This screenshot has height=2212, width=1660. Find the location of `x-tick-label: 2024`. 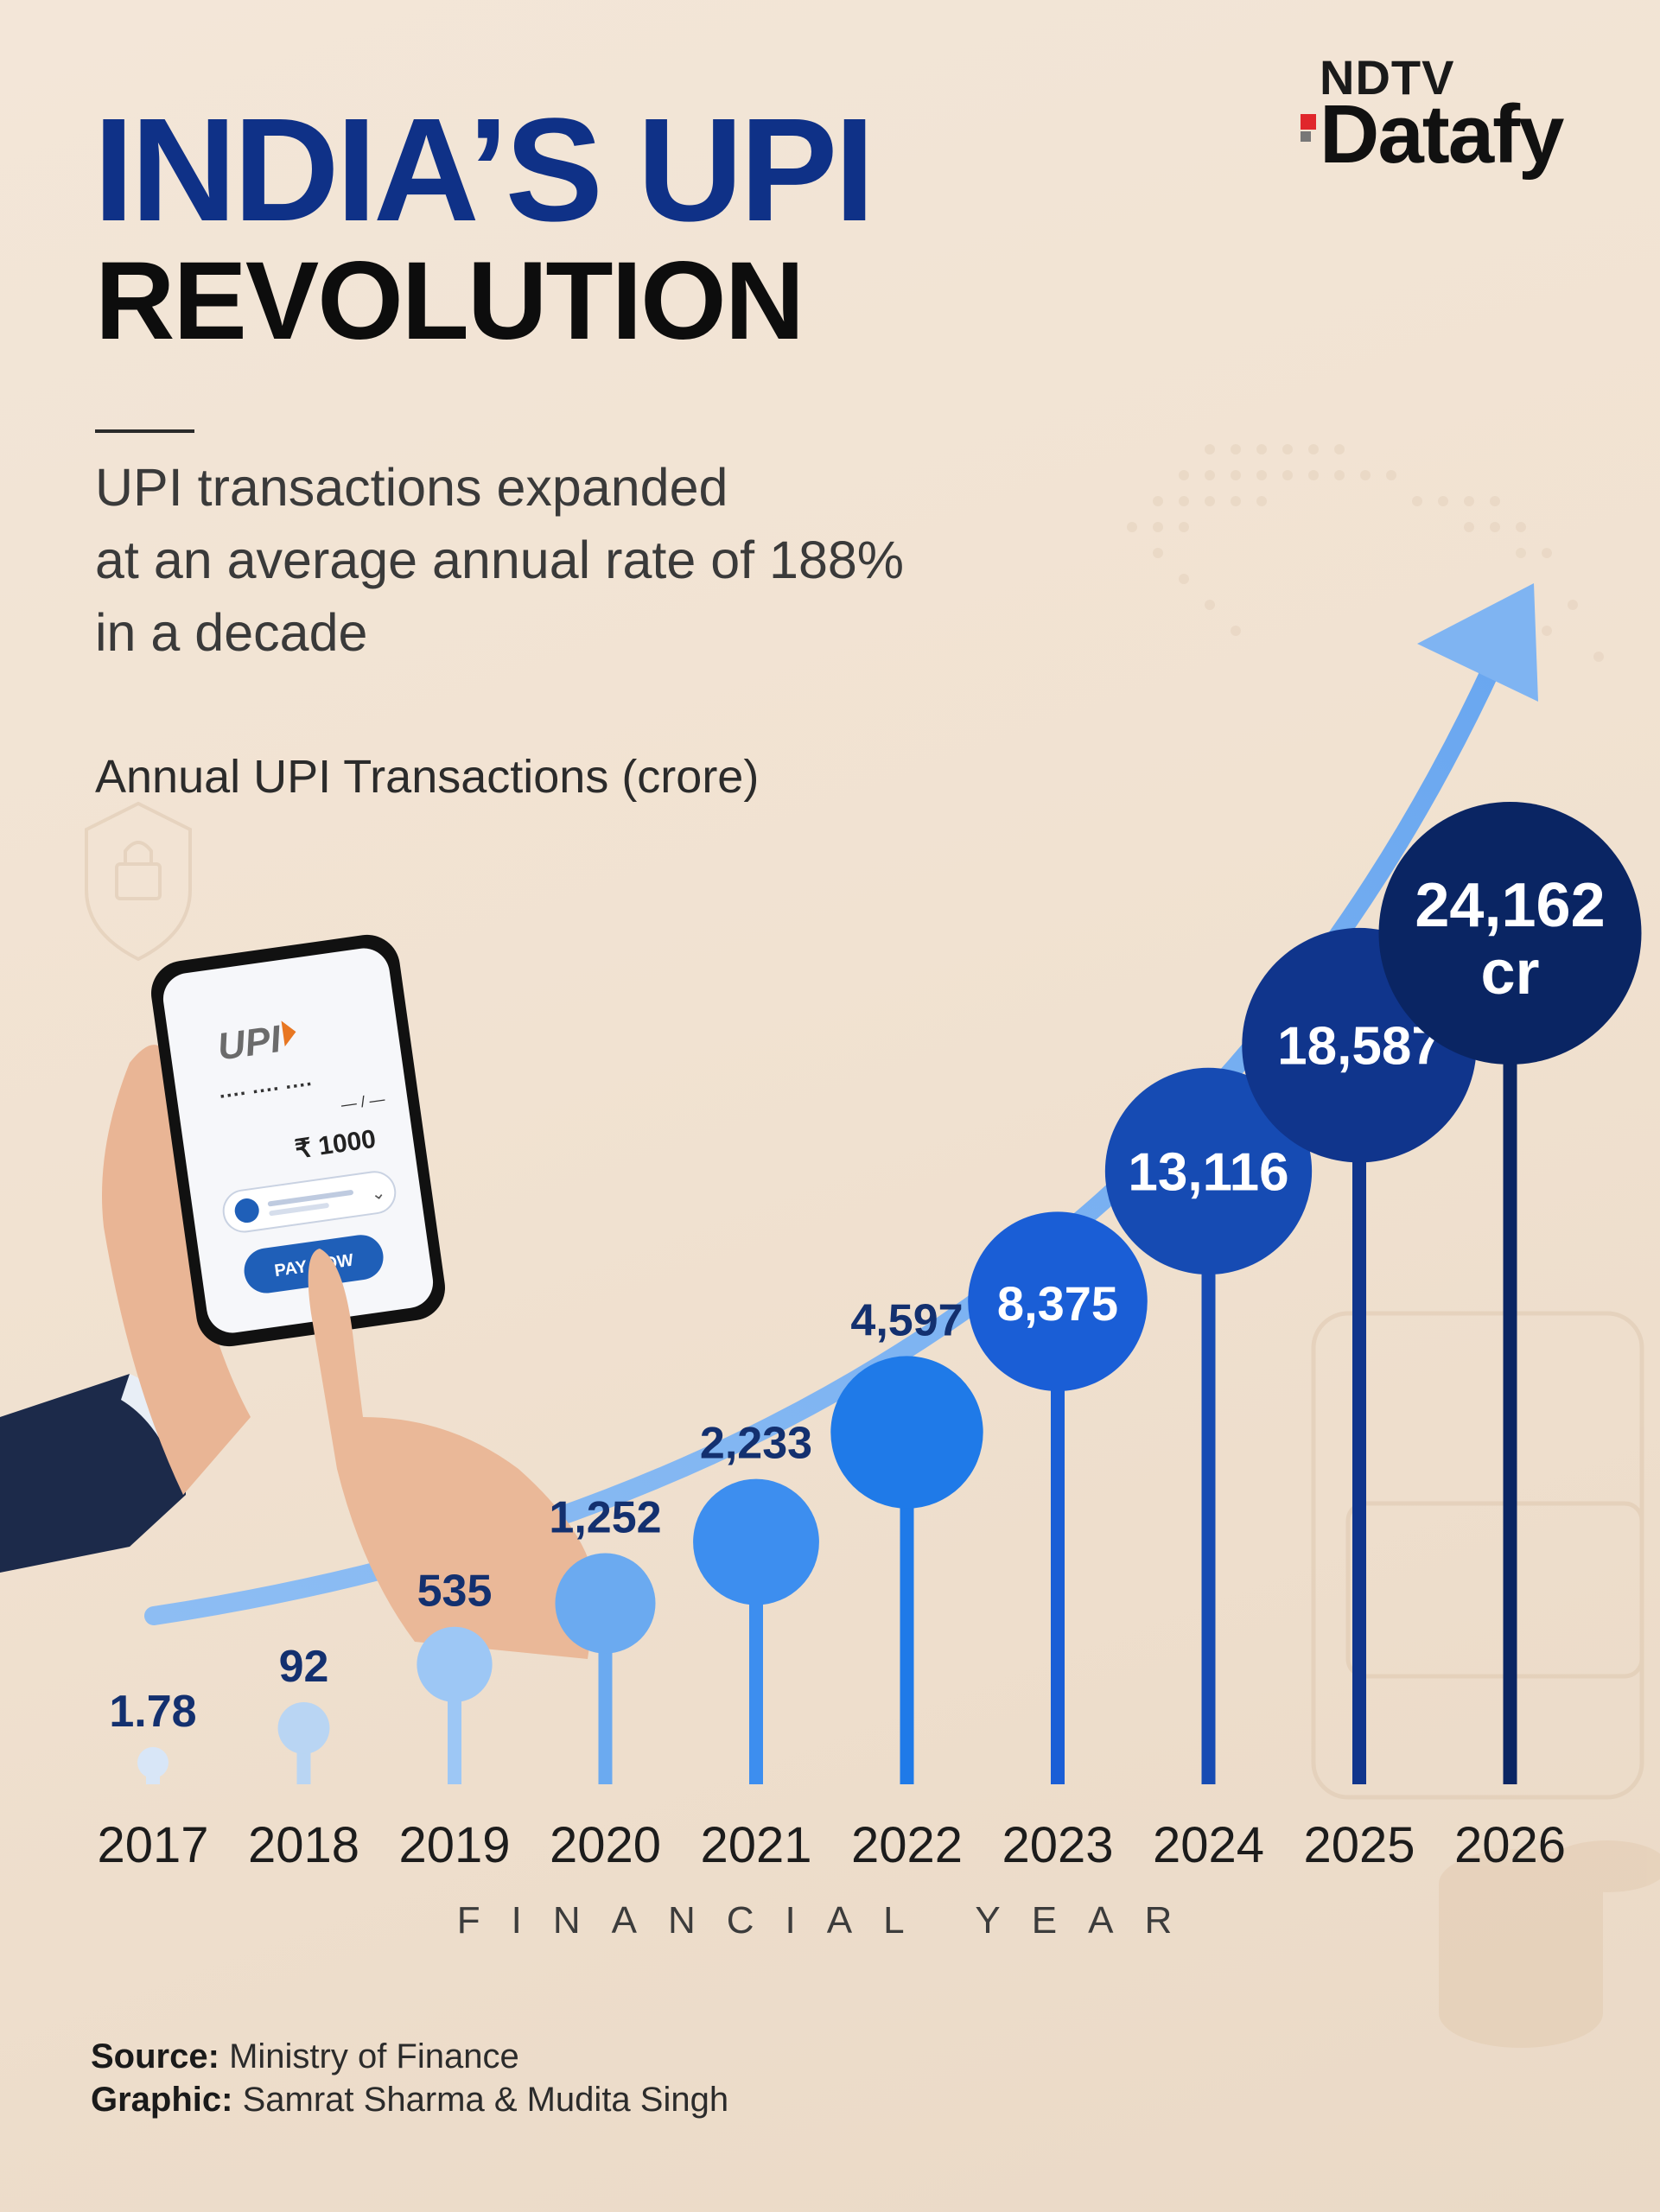

x-tick-label: 2024 is located at coordinates (1208, 1845).